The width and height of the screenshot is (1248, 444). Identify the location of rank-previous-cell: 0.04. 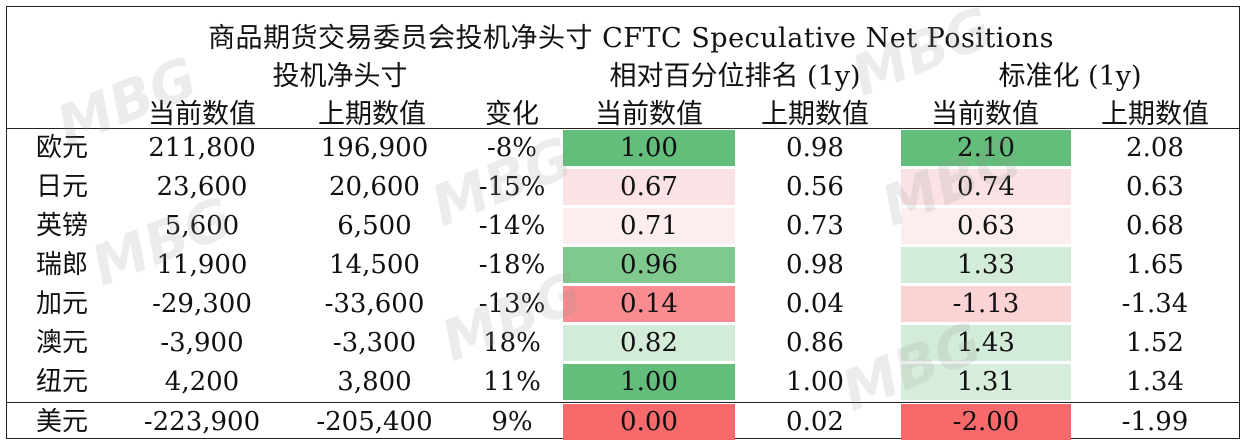
(815, 304).